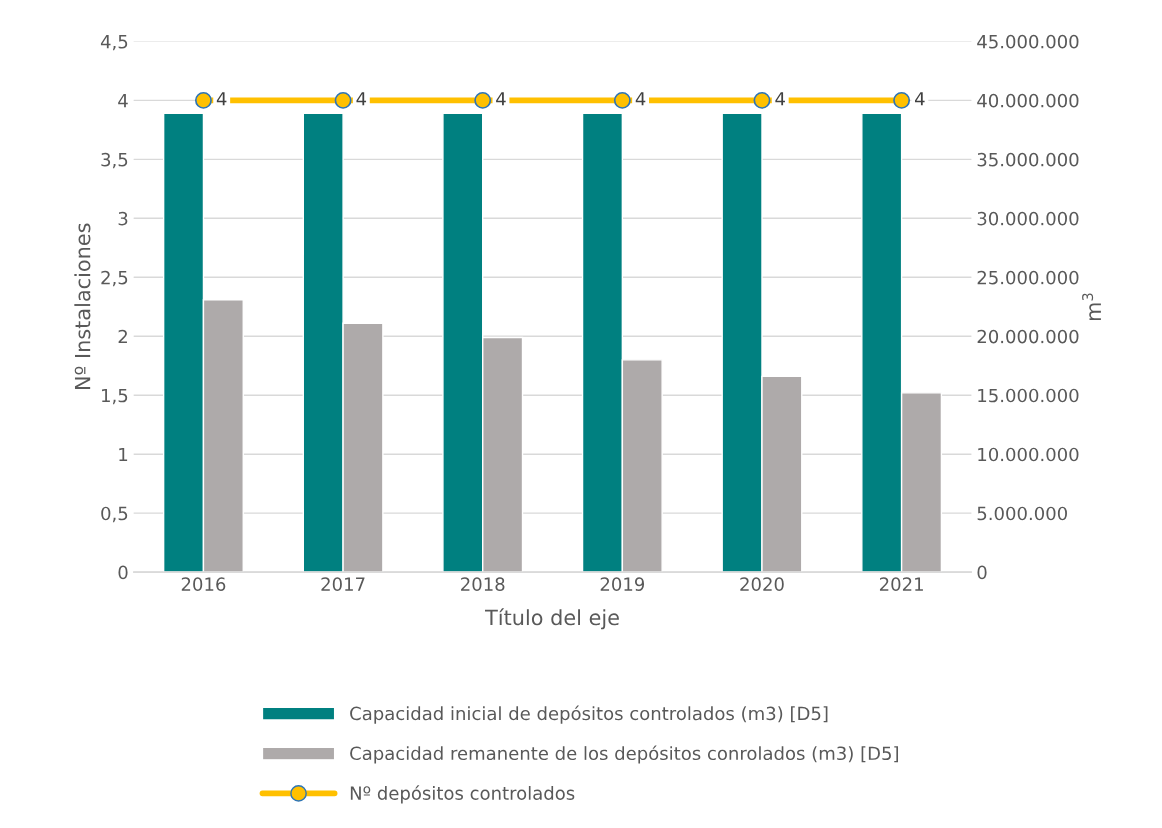 The height and width of the screenshot is (828, 1162). What do you see at coordinates (901, 584) in the screenshot?
I see `x-tick-label: 2021` at bounding box center [901, 584].